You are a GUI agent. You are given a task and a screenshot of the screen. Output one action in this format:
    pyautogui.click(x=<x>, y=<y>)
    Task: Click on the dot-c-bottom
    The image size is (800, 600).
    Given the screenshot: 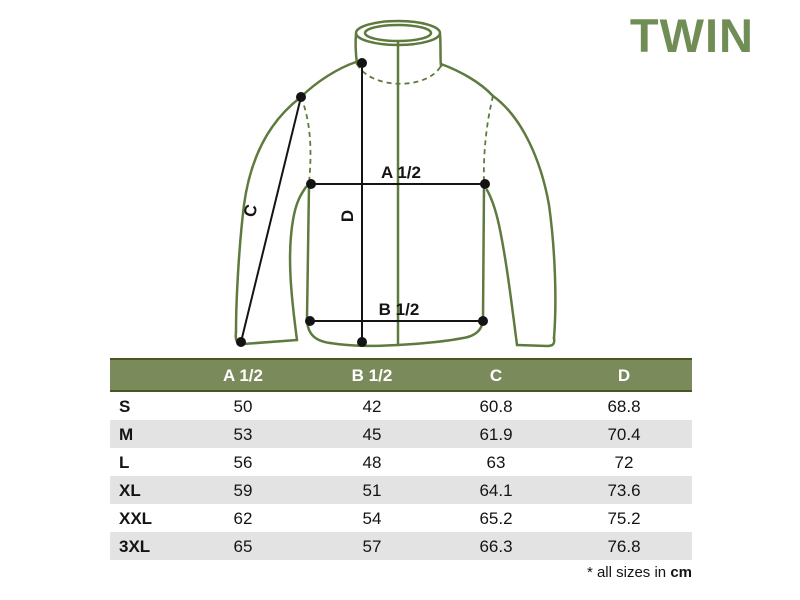 What is the action you would take?
    pyautogui.click(x=241, y=342)
    